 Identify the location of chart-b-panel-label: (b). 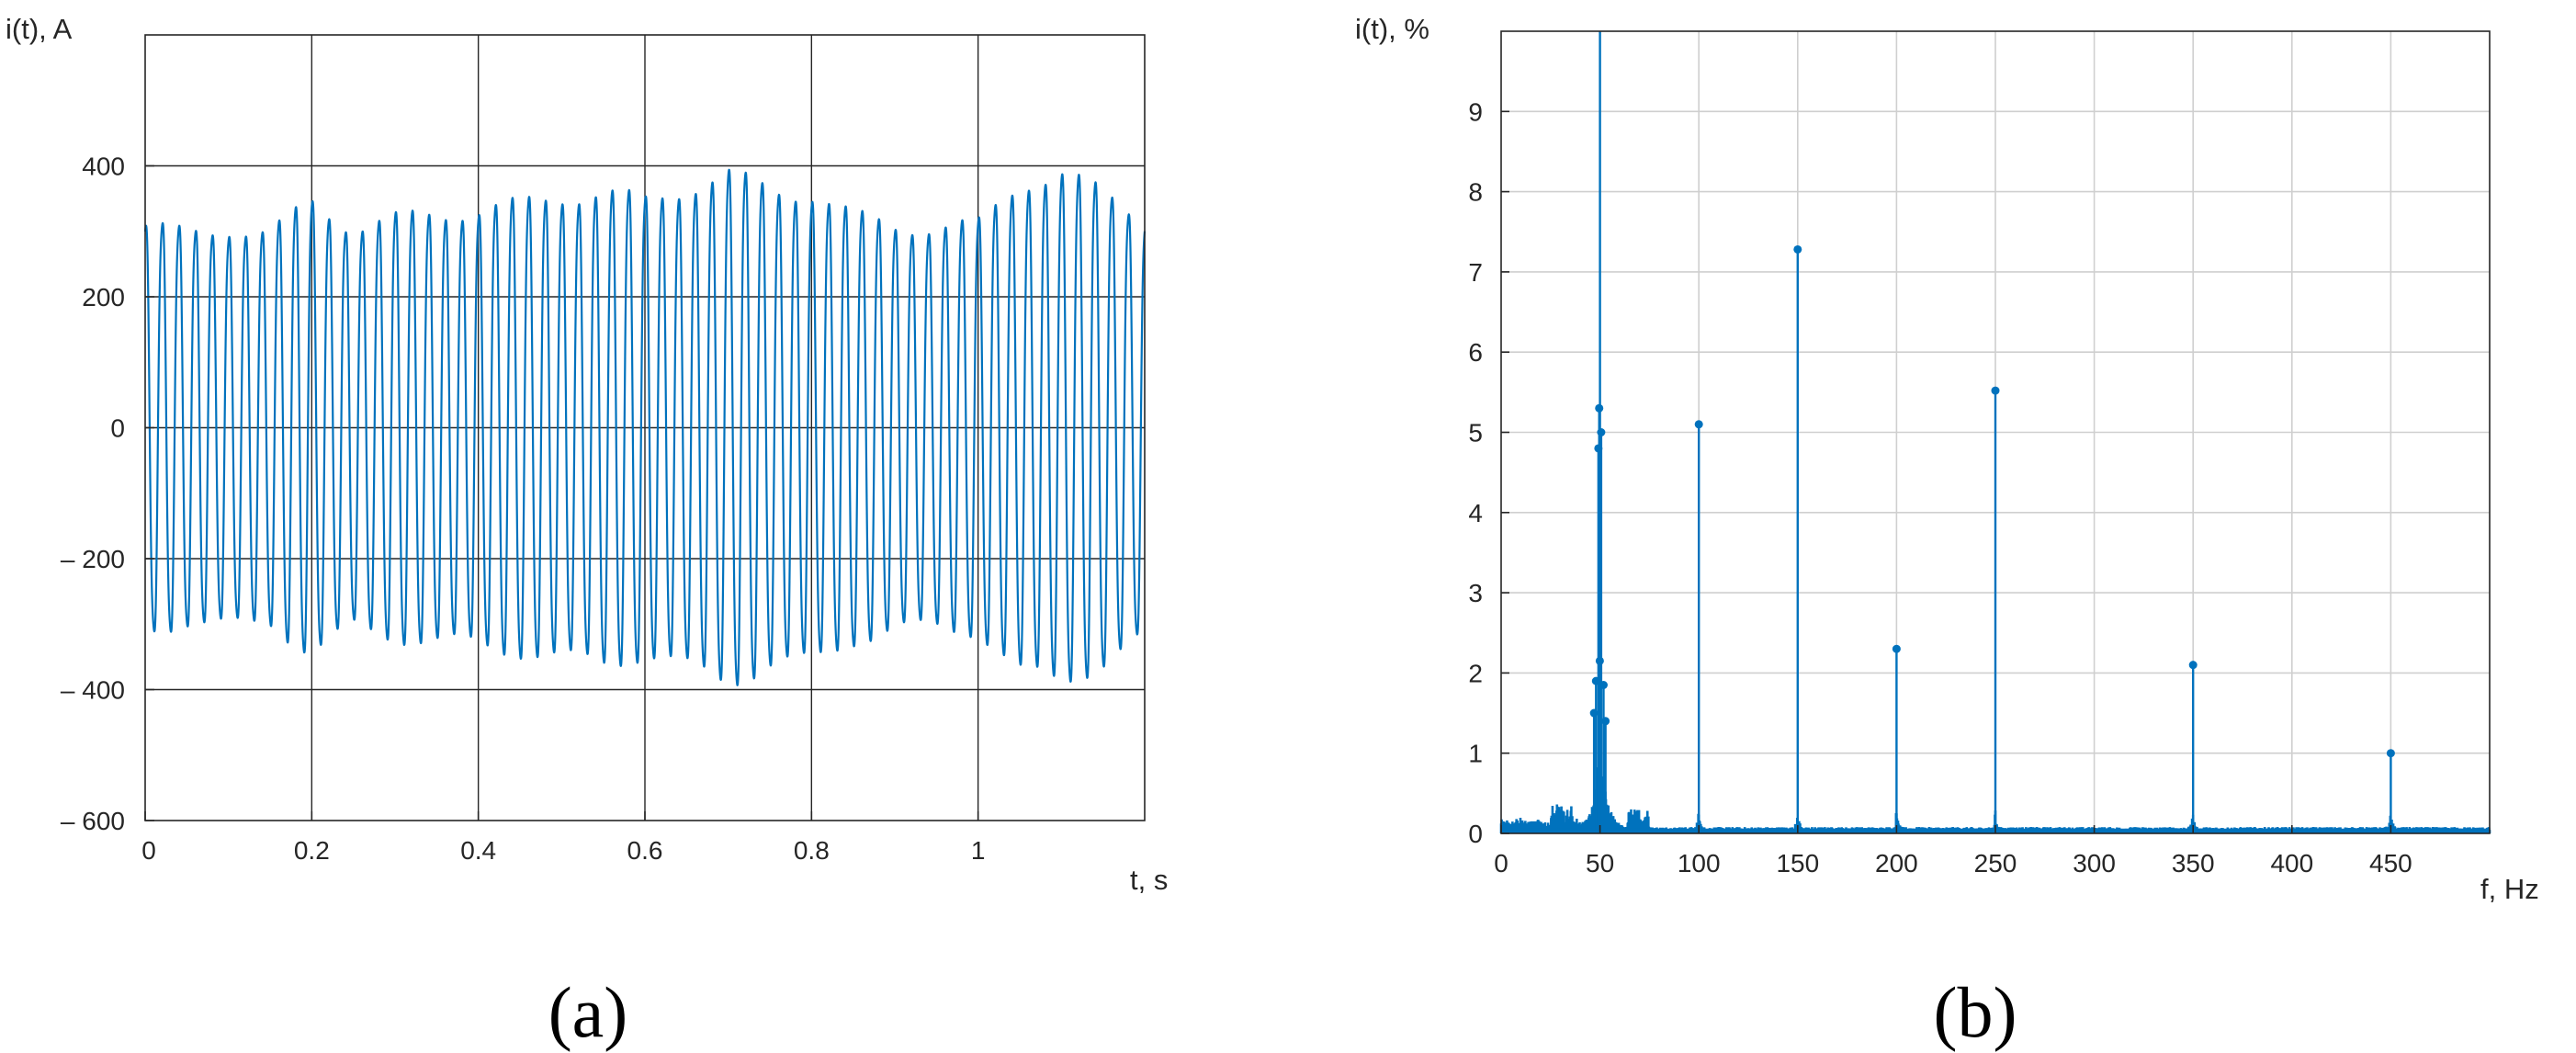
(1975, 1012).